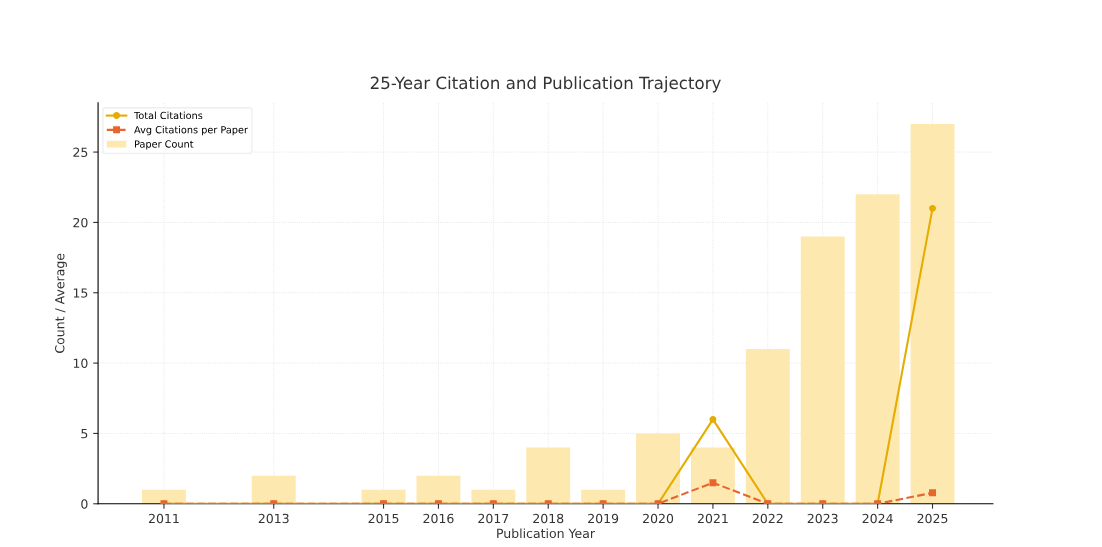 The image size is (1102, 547). What do you see at coordinates (493, 518) in the screenshot?
I see `x-tick-label: 2017` at bounding box center [493, 518].